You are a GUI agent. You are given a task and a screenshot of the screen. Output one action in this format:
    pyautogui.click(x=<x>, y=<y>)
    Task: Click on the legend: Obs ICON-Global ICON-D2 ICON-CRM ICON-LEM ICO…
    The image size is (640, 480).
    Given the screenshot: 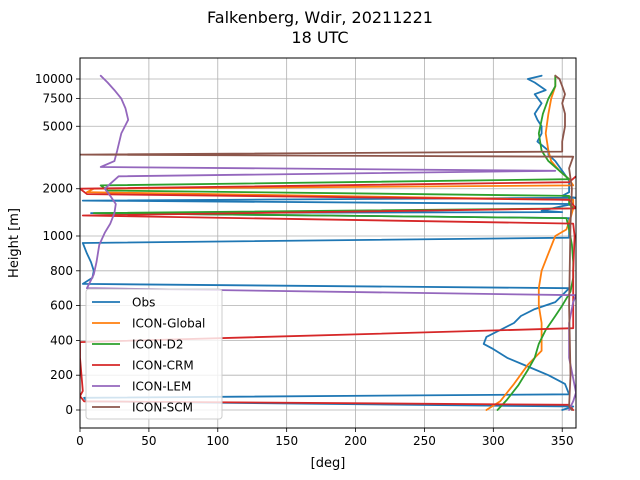 What is the action you would take?
    pyautogui.click(x=154, y=354)
    